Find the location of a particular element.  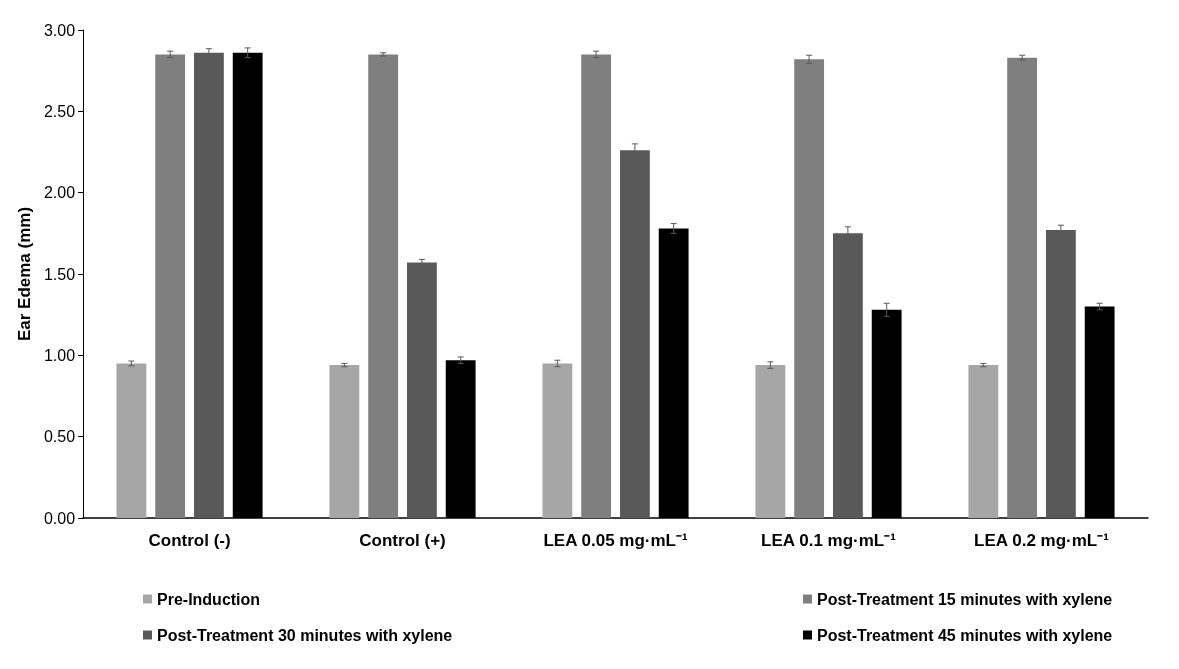

y-tick-label: 3.00 is located at coordinates (59, 30).